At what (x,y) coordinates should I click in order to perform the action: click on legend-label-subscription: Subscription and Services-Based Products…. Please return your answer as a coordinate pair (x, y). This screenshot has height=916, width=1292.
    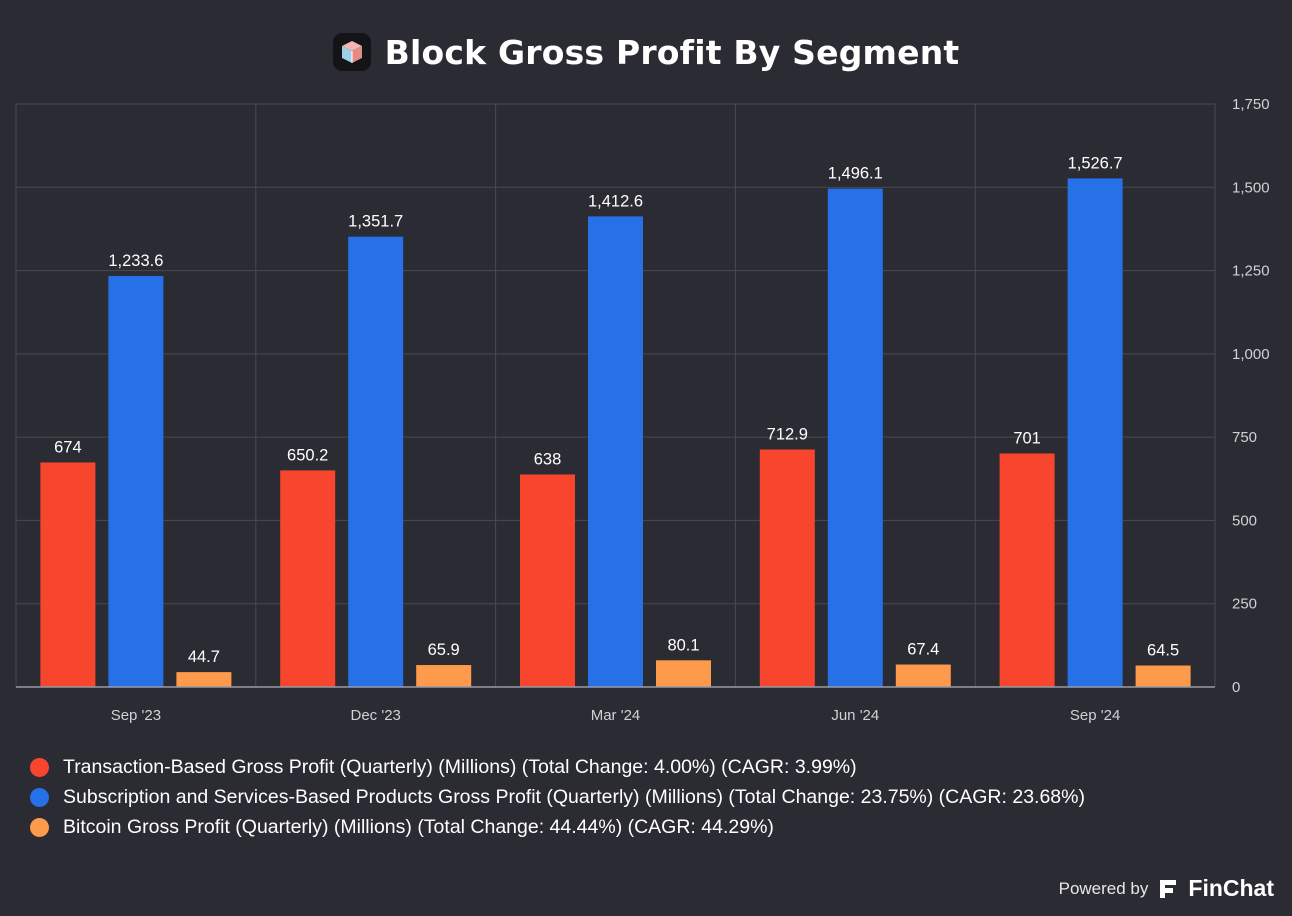
    Looking at the image, I should click on (574, 796).